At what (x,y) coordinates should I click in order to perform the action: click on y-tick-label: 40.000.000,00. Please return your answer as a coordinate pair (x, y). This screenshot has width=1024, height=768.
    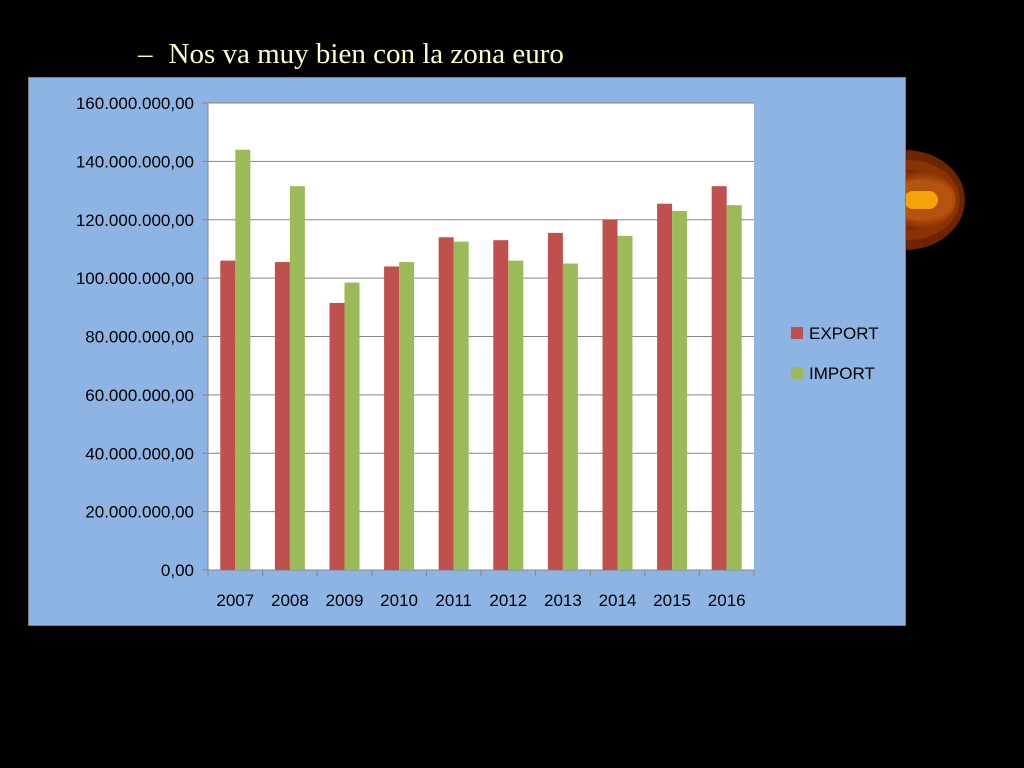
    Looking at the image, I should click on (139, 453).